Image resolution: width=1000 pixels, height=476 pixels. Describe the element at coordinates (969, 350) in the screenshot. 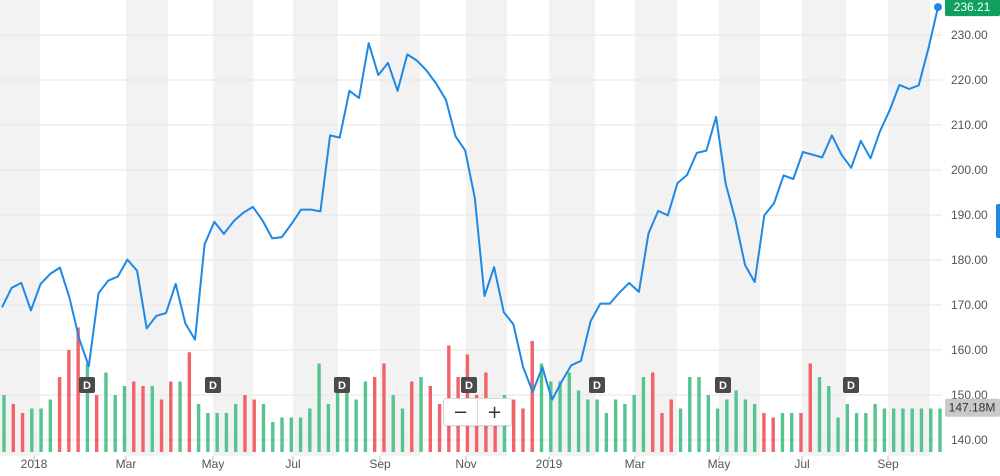

I see `y-tick-label: 160.00` at that location.